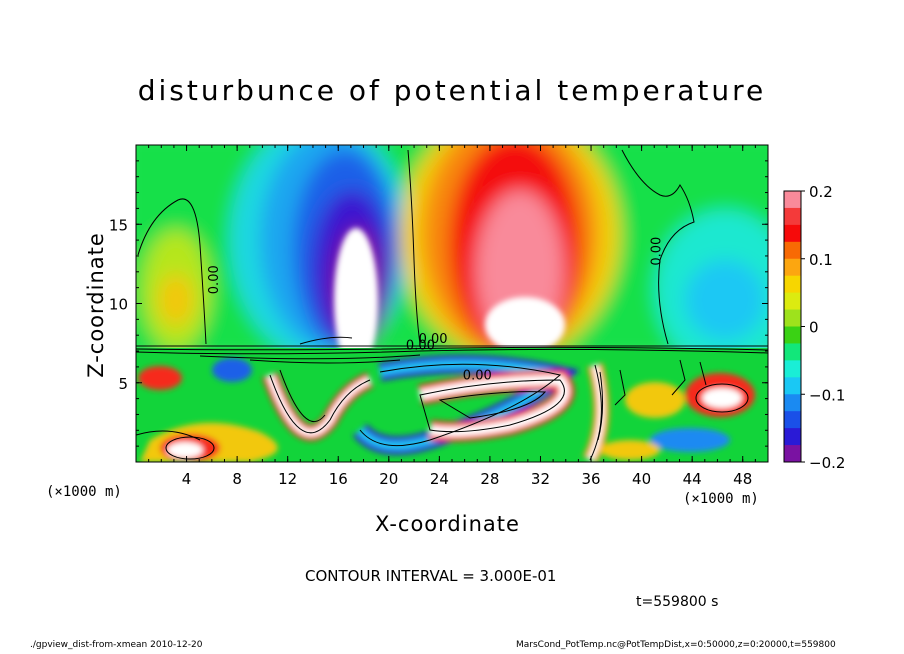  I want to click on y-tick-label: 10, so click(118, 305).